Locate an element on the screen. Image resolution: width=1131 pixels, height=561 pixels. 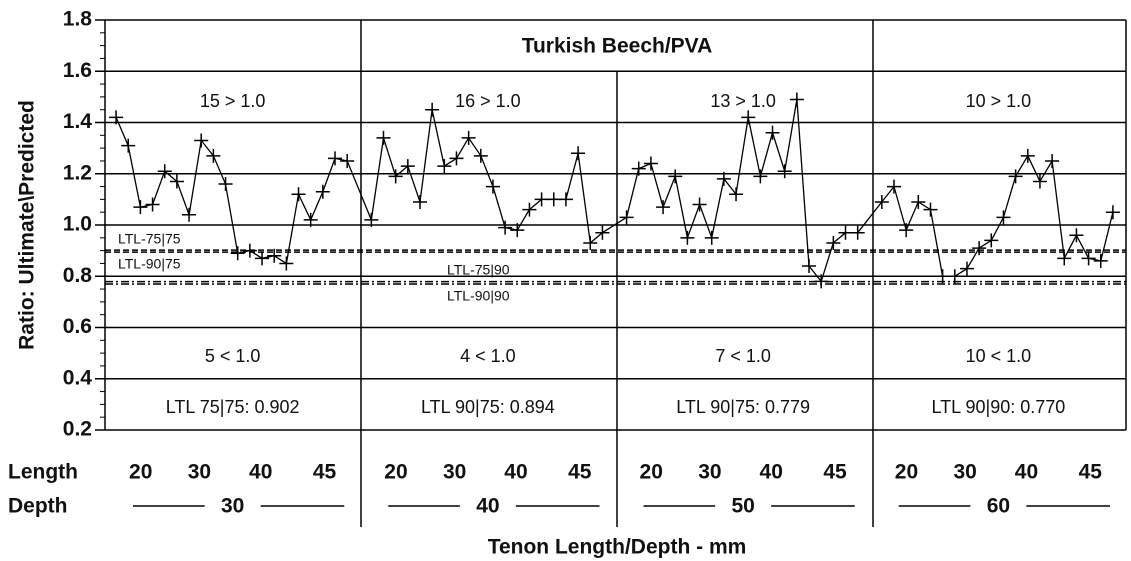
y-tick-label: 1.0 is located at coordinates (77, 224).